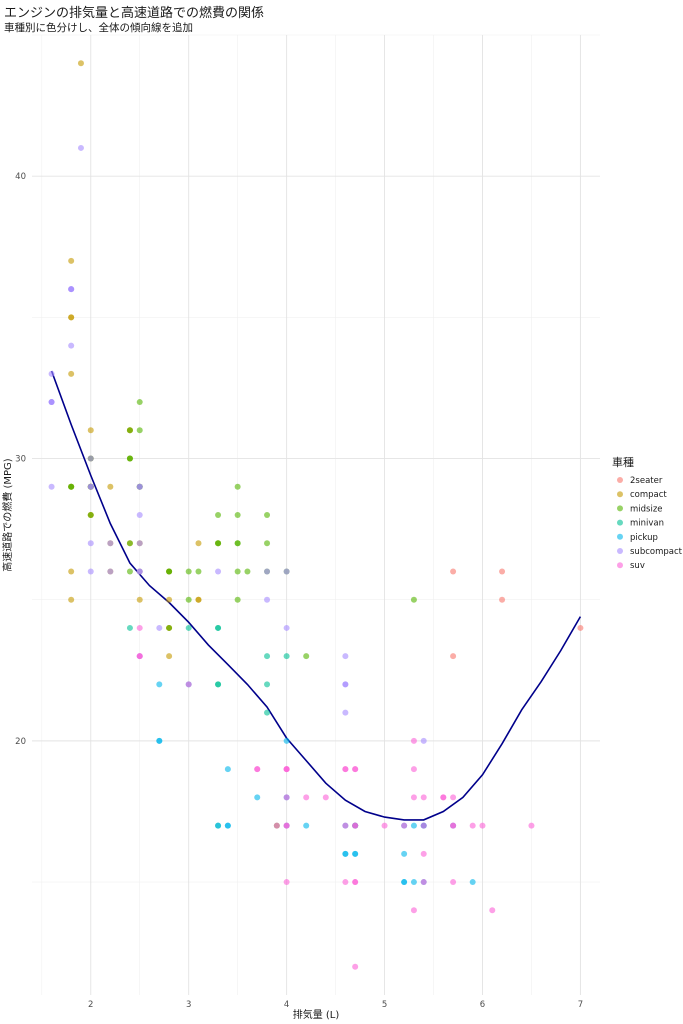 The height and width of the screenshot is (1024, 683). I want to click on y-tick-label: 40, so click(20, 177).